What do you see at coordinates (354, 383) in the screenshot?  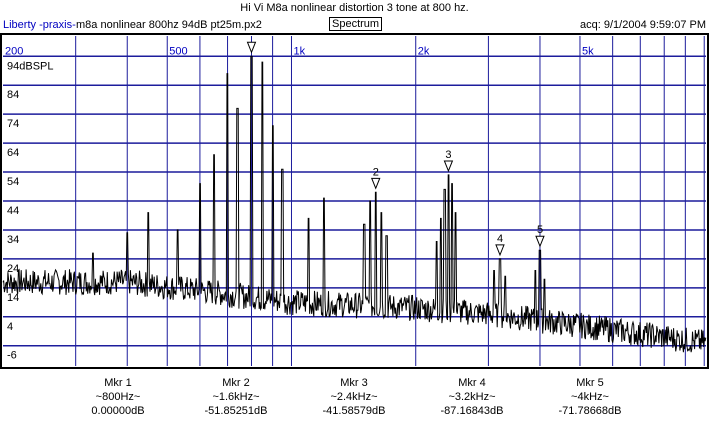 I see `marker-name: Mkr 3` at bounding box center [354, 383].